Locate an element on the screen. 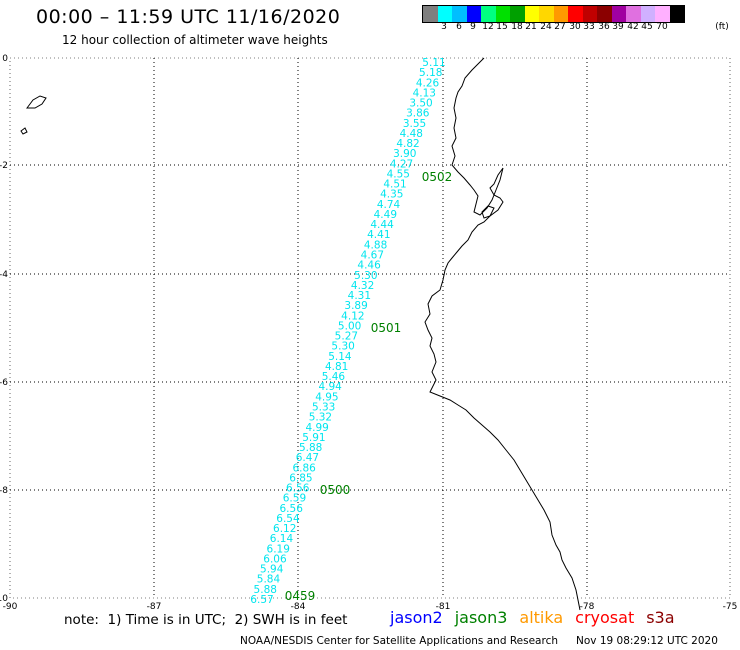 This screenshot has height=650, width=740. wave-height-label: 4.41 is located at coordinates (378, 235).